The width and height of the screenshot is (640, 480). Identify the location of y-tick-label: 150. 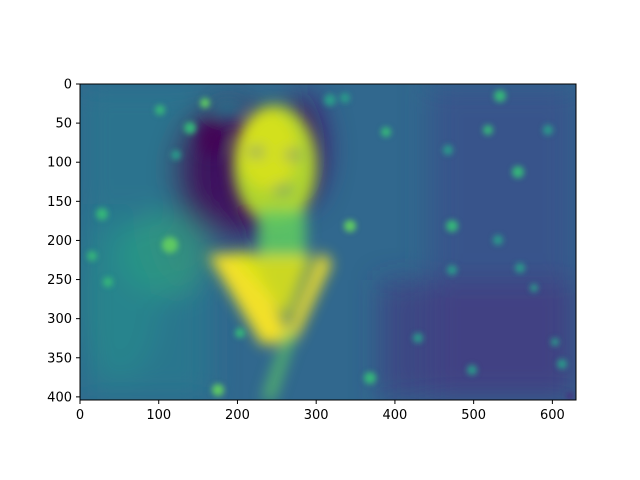
(59, 202).